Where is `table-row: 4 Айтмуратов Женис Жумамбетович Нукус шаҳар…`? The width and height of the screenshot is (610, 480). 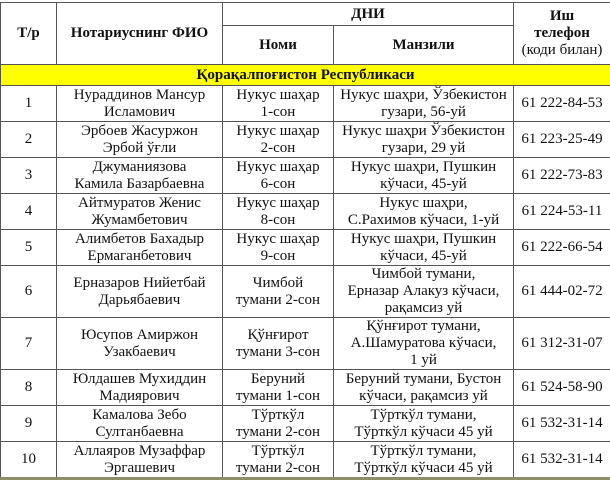 table-row: 4 Айтмуратов Женис Жумамбетович Нукус шаҳар… is located at coordinates (305, 211).